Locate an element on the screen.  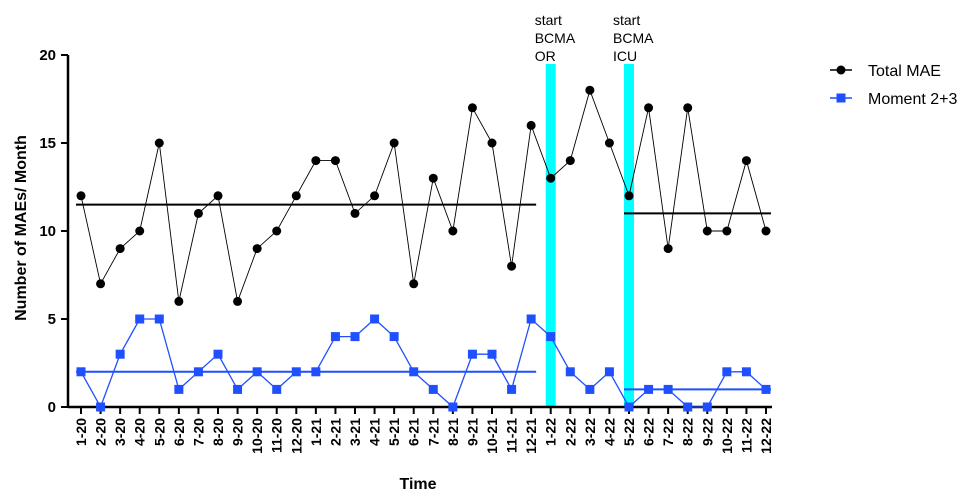
x-tick-label: 2-22 is located at coordinates (570, 432).